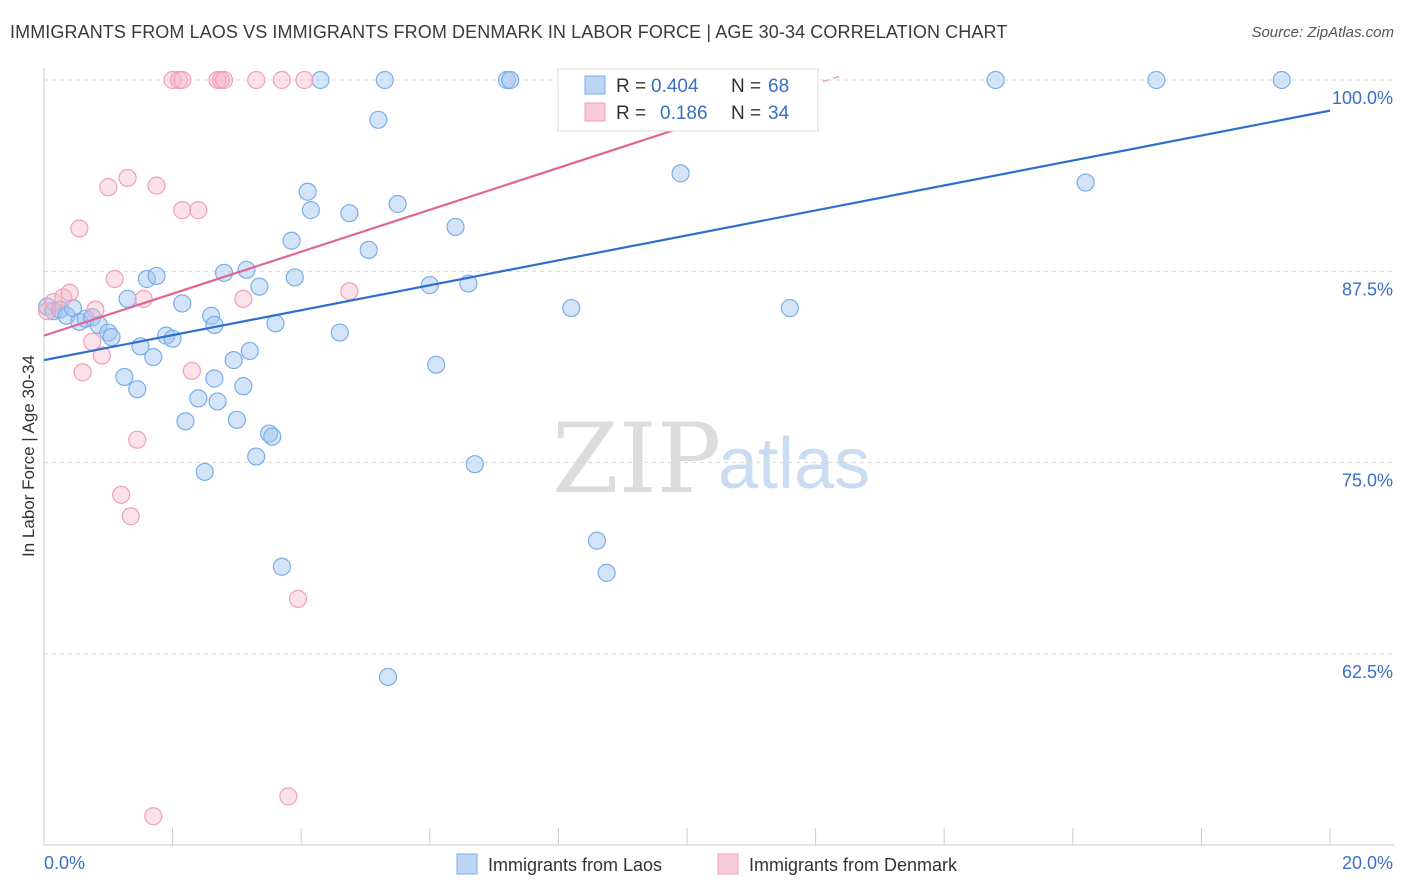 The width and height of the screenshot is (1406, 892). I want to click on legend-laos-r-label: R =, so click(631, 86).